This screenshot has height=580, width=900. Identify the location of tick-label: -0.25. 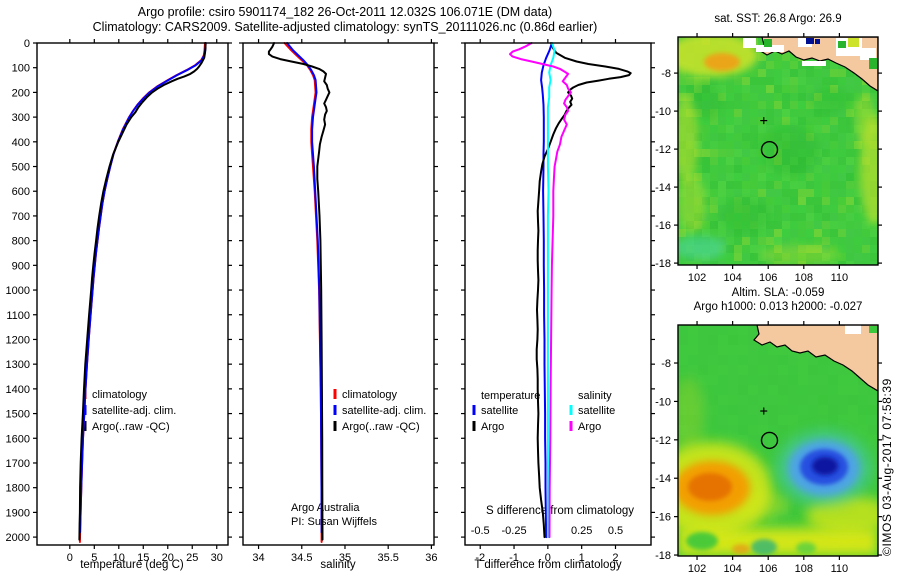
(513, 531).